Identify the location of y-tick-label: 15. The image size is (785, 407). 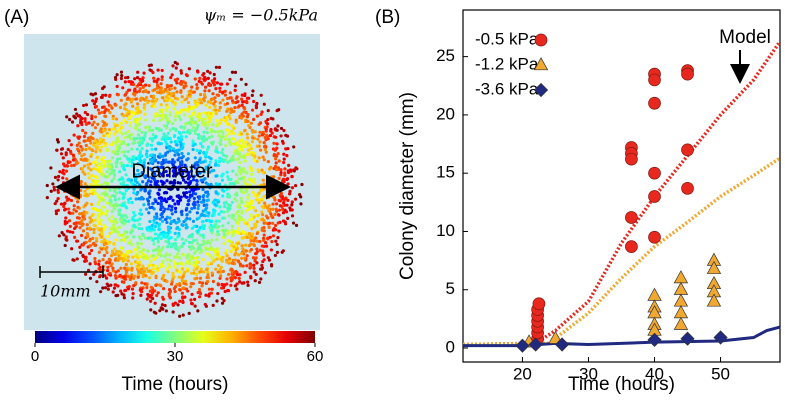
(445, 172).